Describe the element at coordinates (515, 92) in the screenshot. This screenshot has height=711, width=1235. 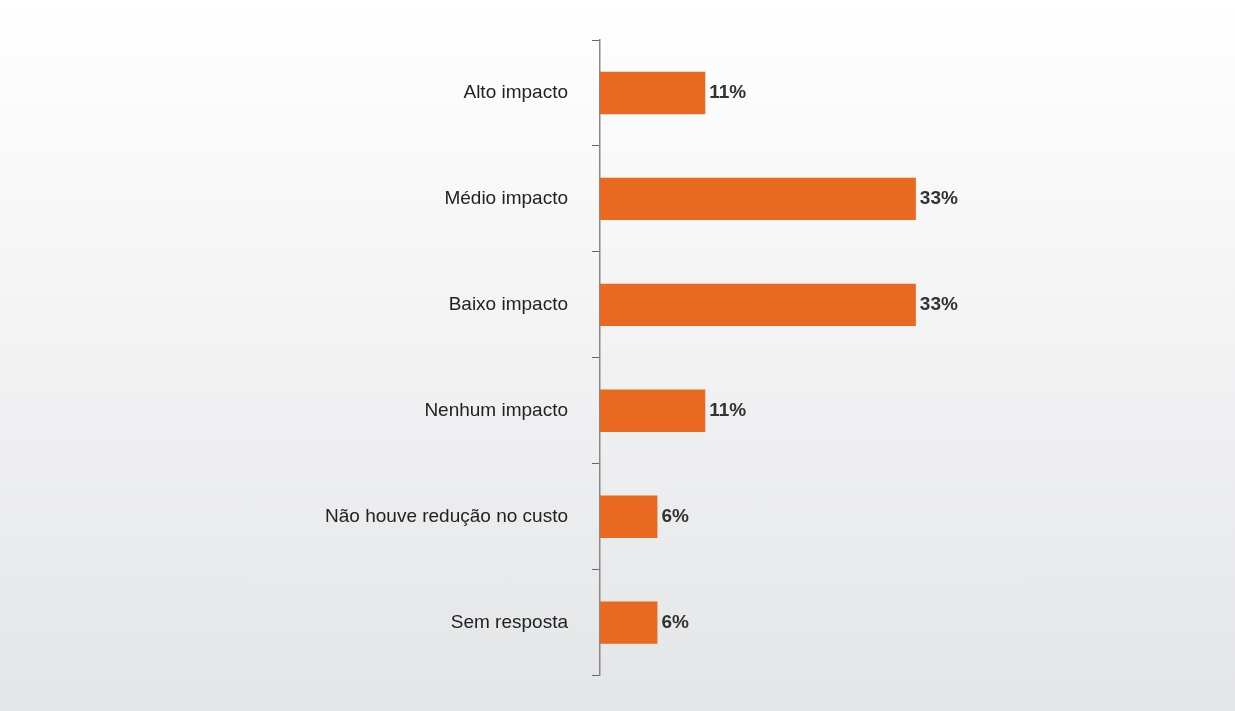
I see `y-tick-label: Alto impacto` at that location.